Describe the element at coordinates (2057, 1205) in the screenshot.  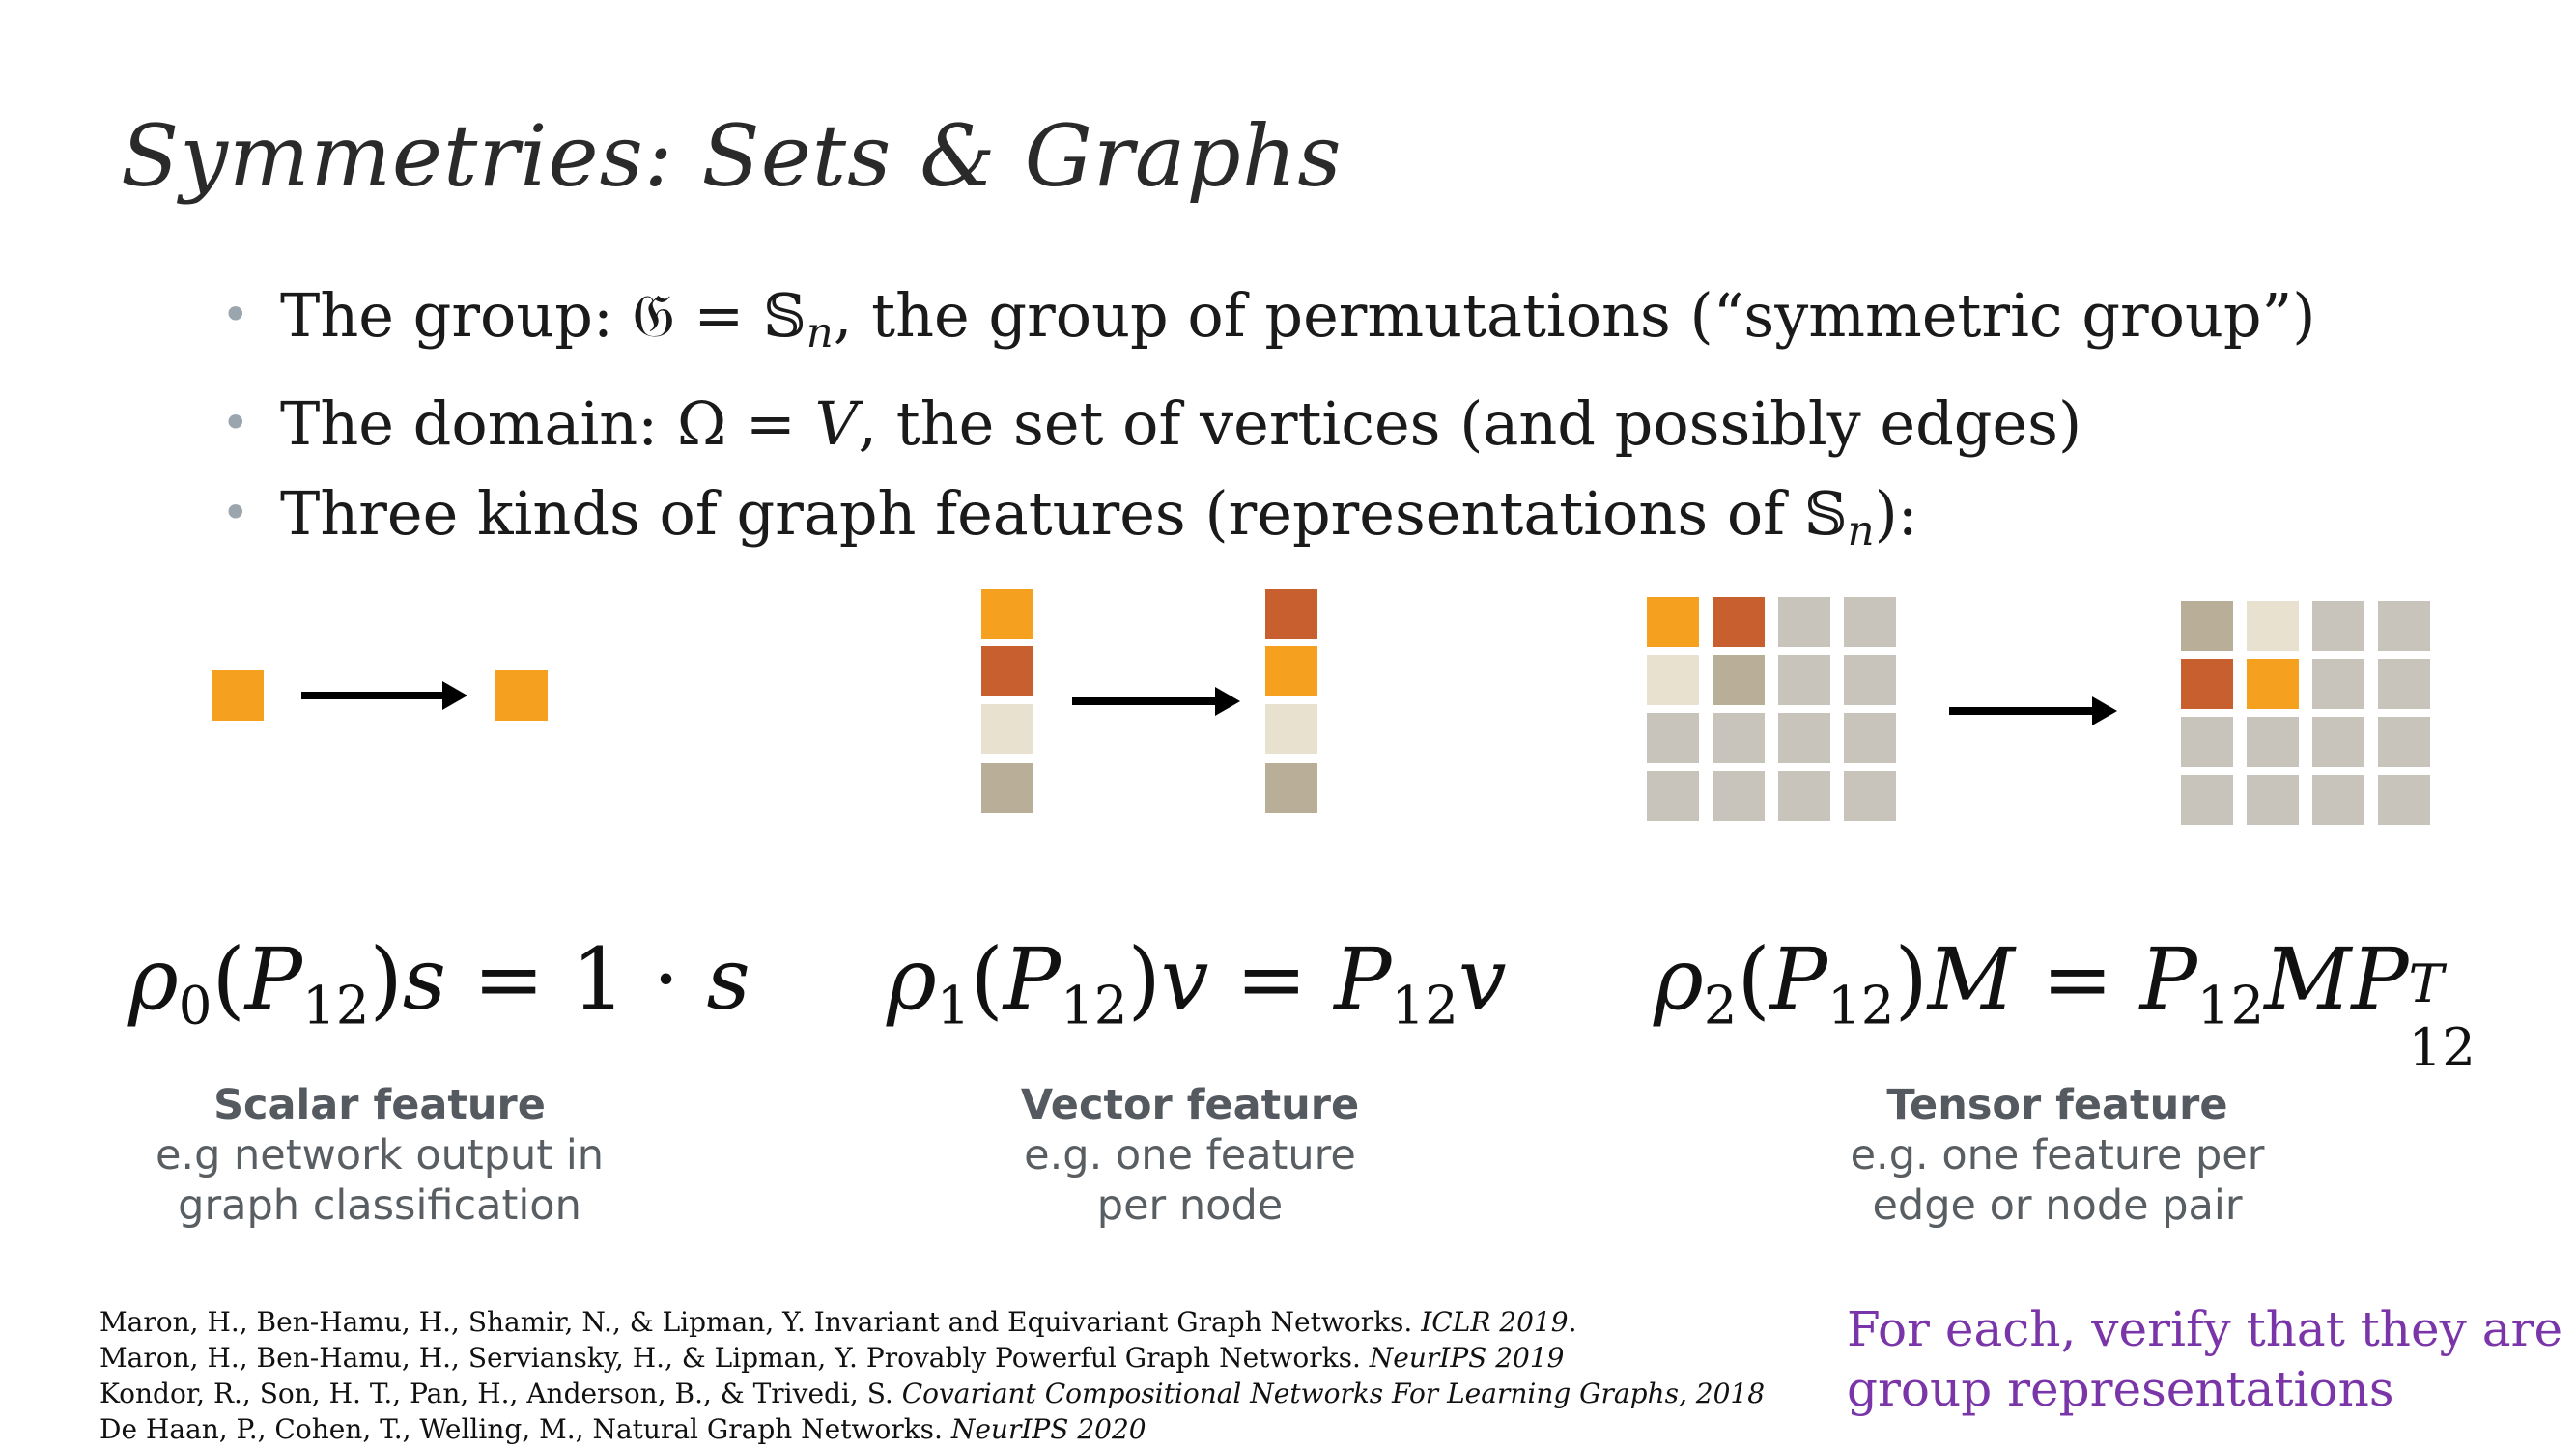
I see `tensor-caption-line: edge or node pair` at that location.